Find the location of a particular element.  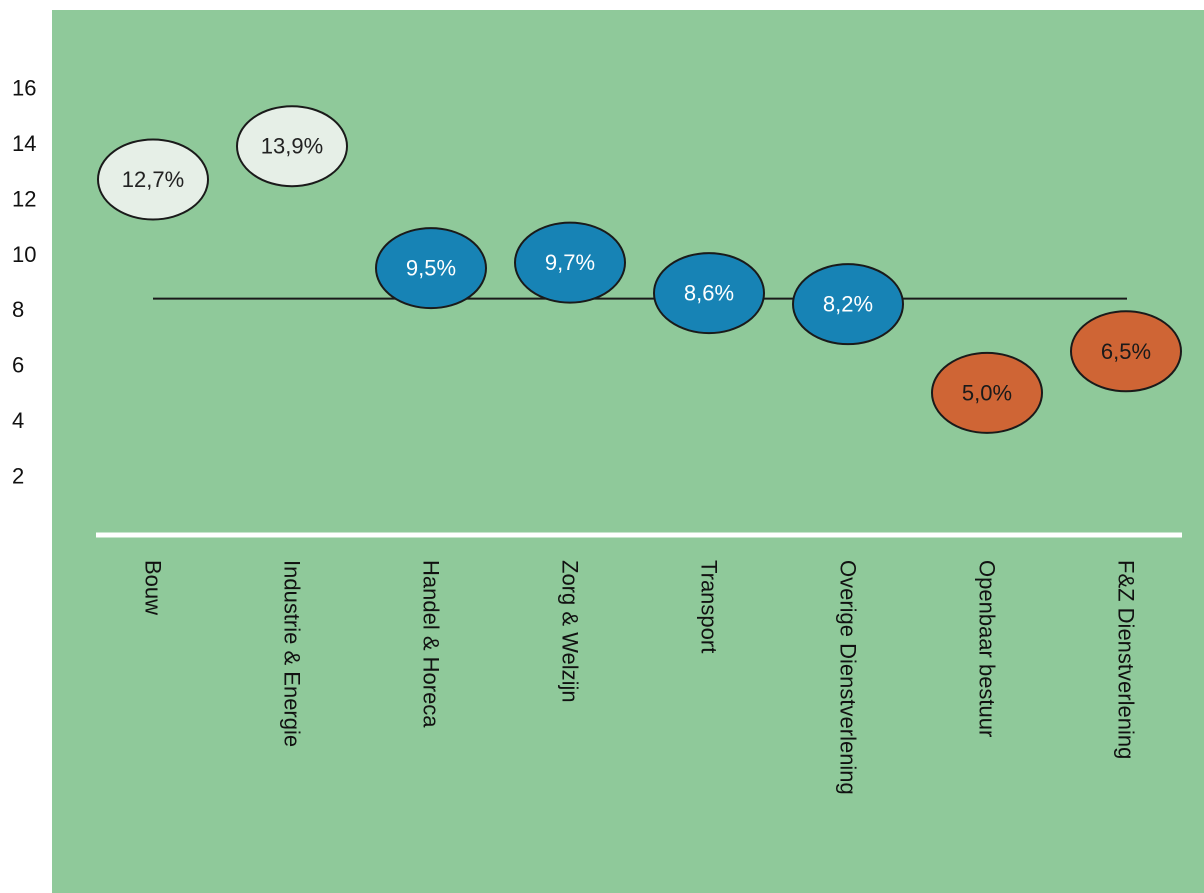

y-tick-label: 14 is located at coordinates (24, 143).